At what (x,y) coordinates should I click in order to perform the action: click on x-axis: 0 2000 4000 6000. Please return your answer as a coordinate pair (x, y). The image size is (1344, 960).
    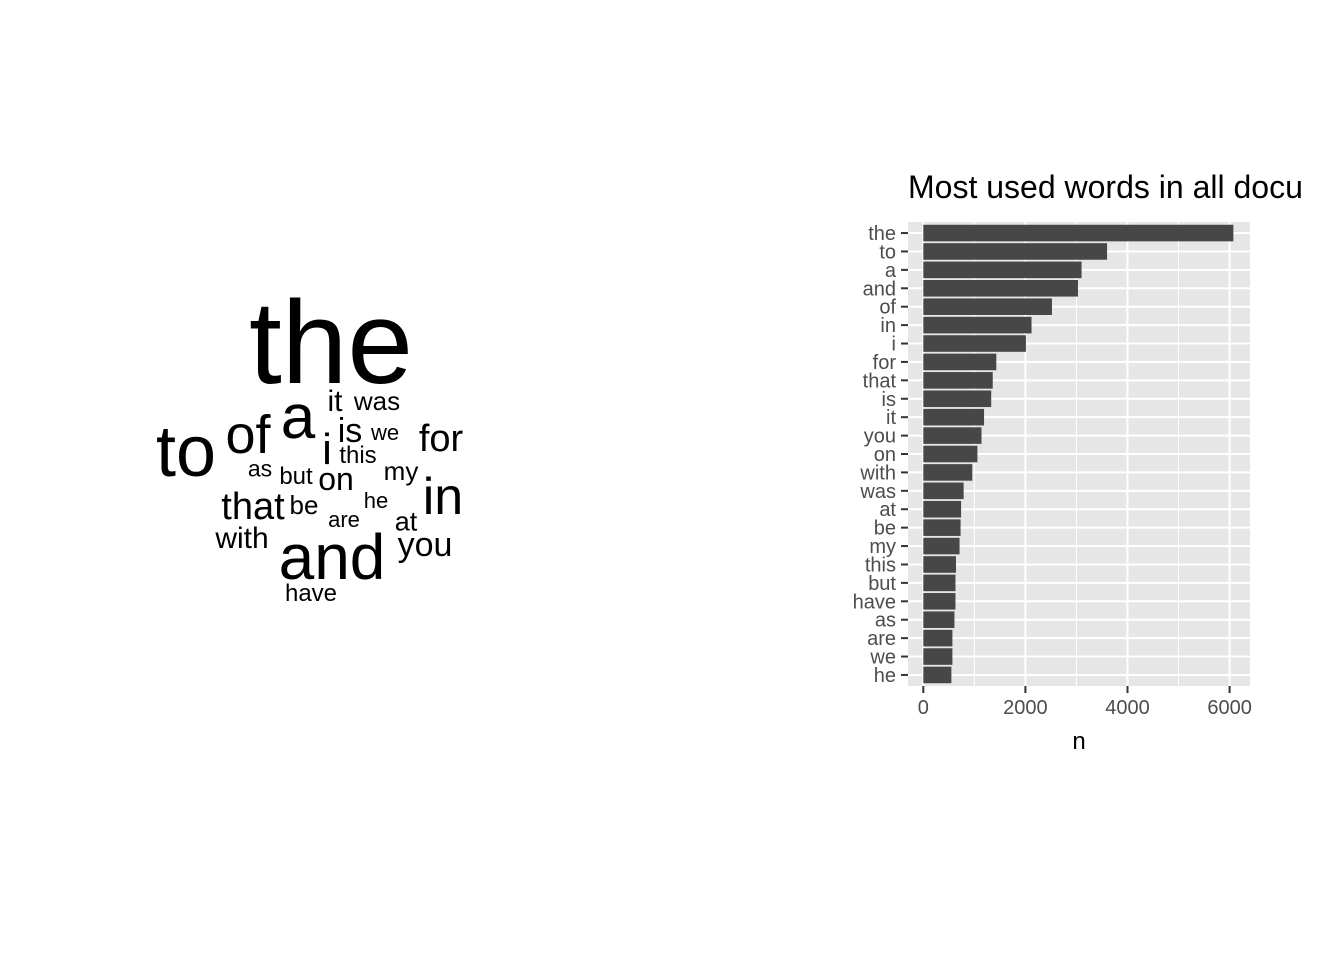
    Looking at the image, I should click on (1085, 702).